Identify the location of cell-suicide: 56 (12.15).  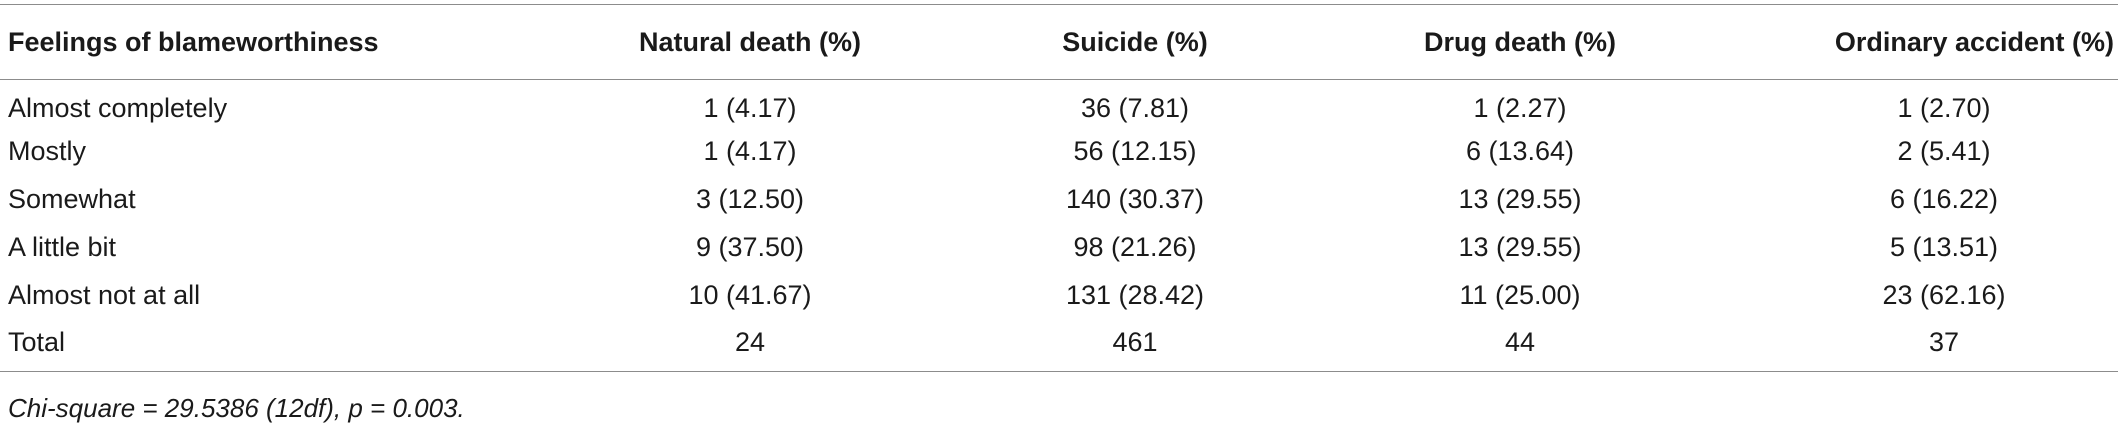
(1135, 151).